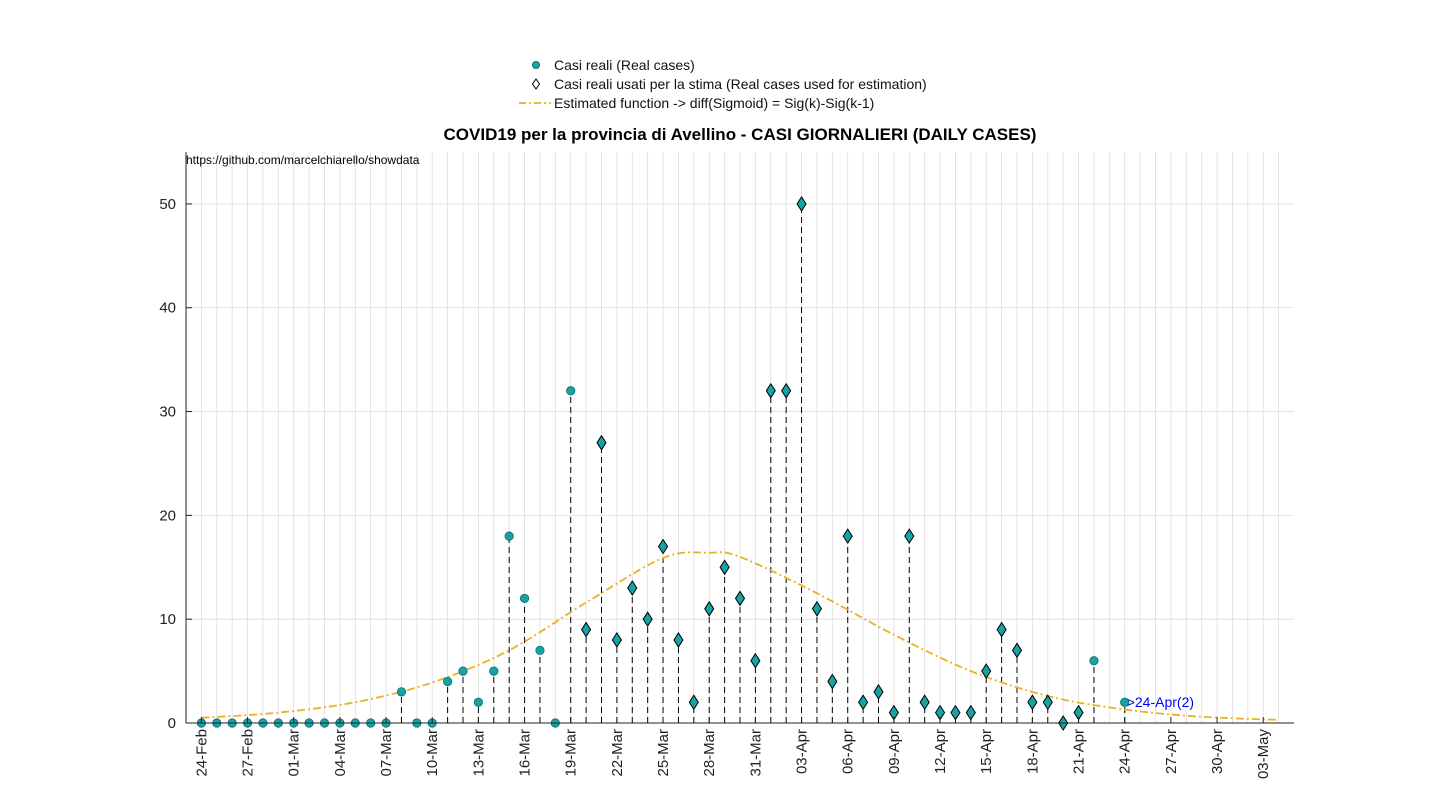 This screenshot has height=800, width=1430. I want to click on legend-circle-icon, so click(536, 65).